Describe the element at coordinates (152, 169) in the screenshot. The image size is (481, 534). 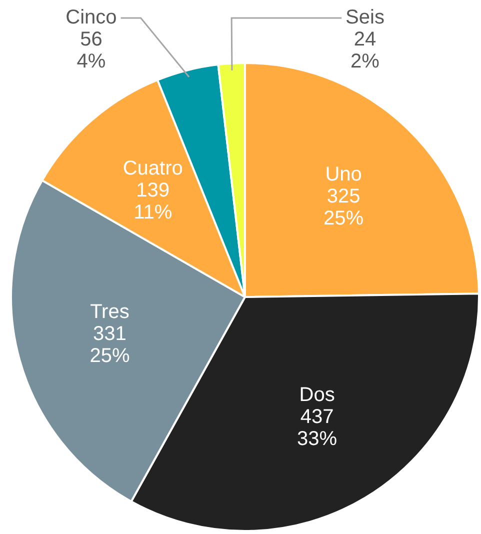
I see `slice-label: Cuatro` at that location.